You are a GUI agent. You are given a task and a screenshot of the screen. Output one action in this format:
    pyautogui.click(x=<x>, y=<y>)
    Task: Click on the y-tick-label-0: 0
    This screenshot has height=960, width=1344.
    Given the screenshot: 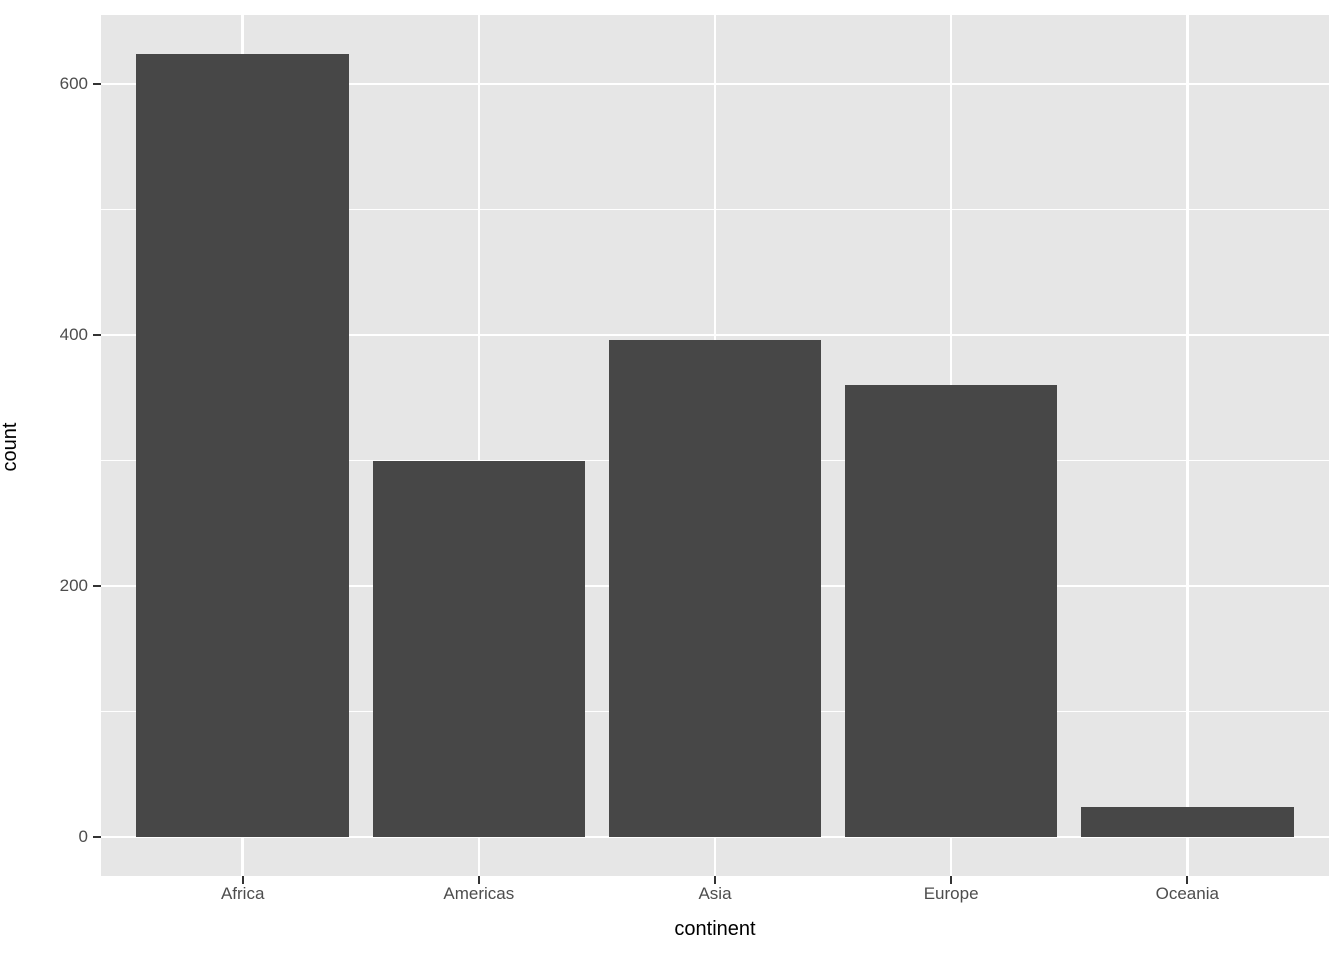 What is the action you would take?
    pyautogui.click(x=83, y=836)
    